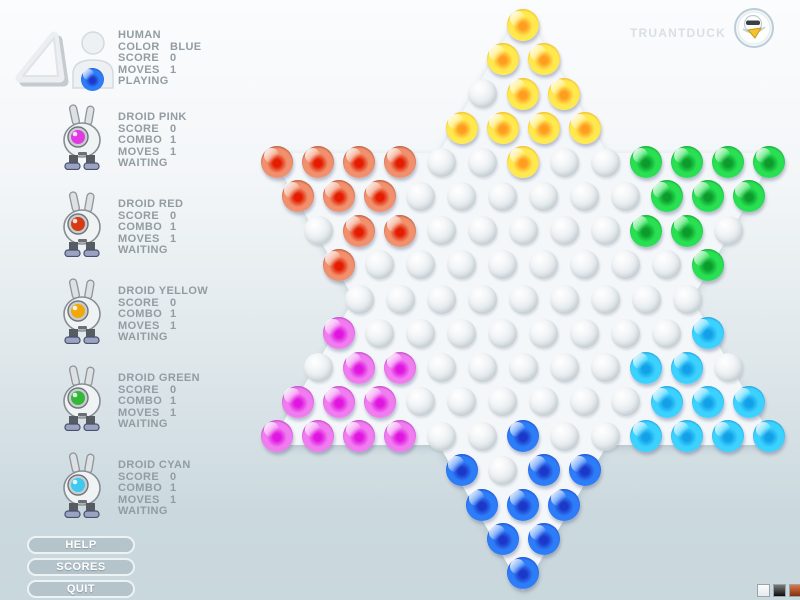 This screenshot has width=800, height=600. Describe the element at coordinates (81, 545) in the screenshot. I see `help-button: HELP` at that location.